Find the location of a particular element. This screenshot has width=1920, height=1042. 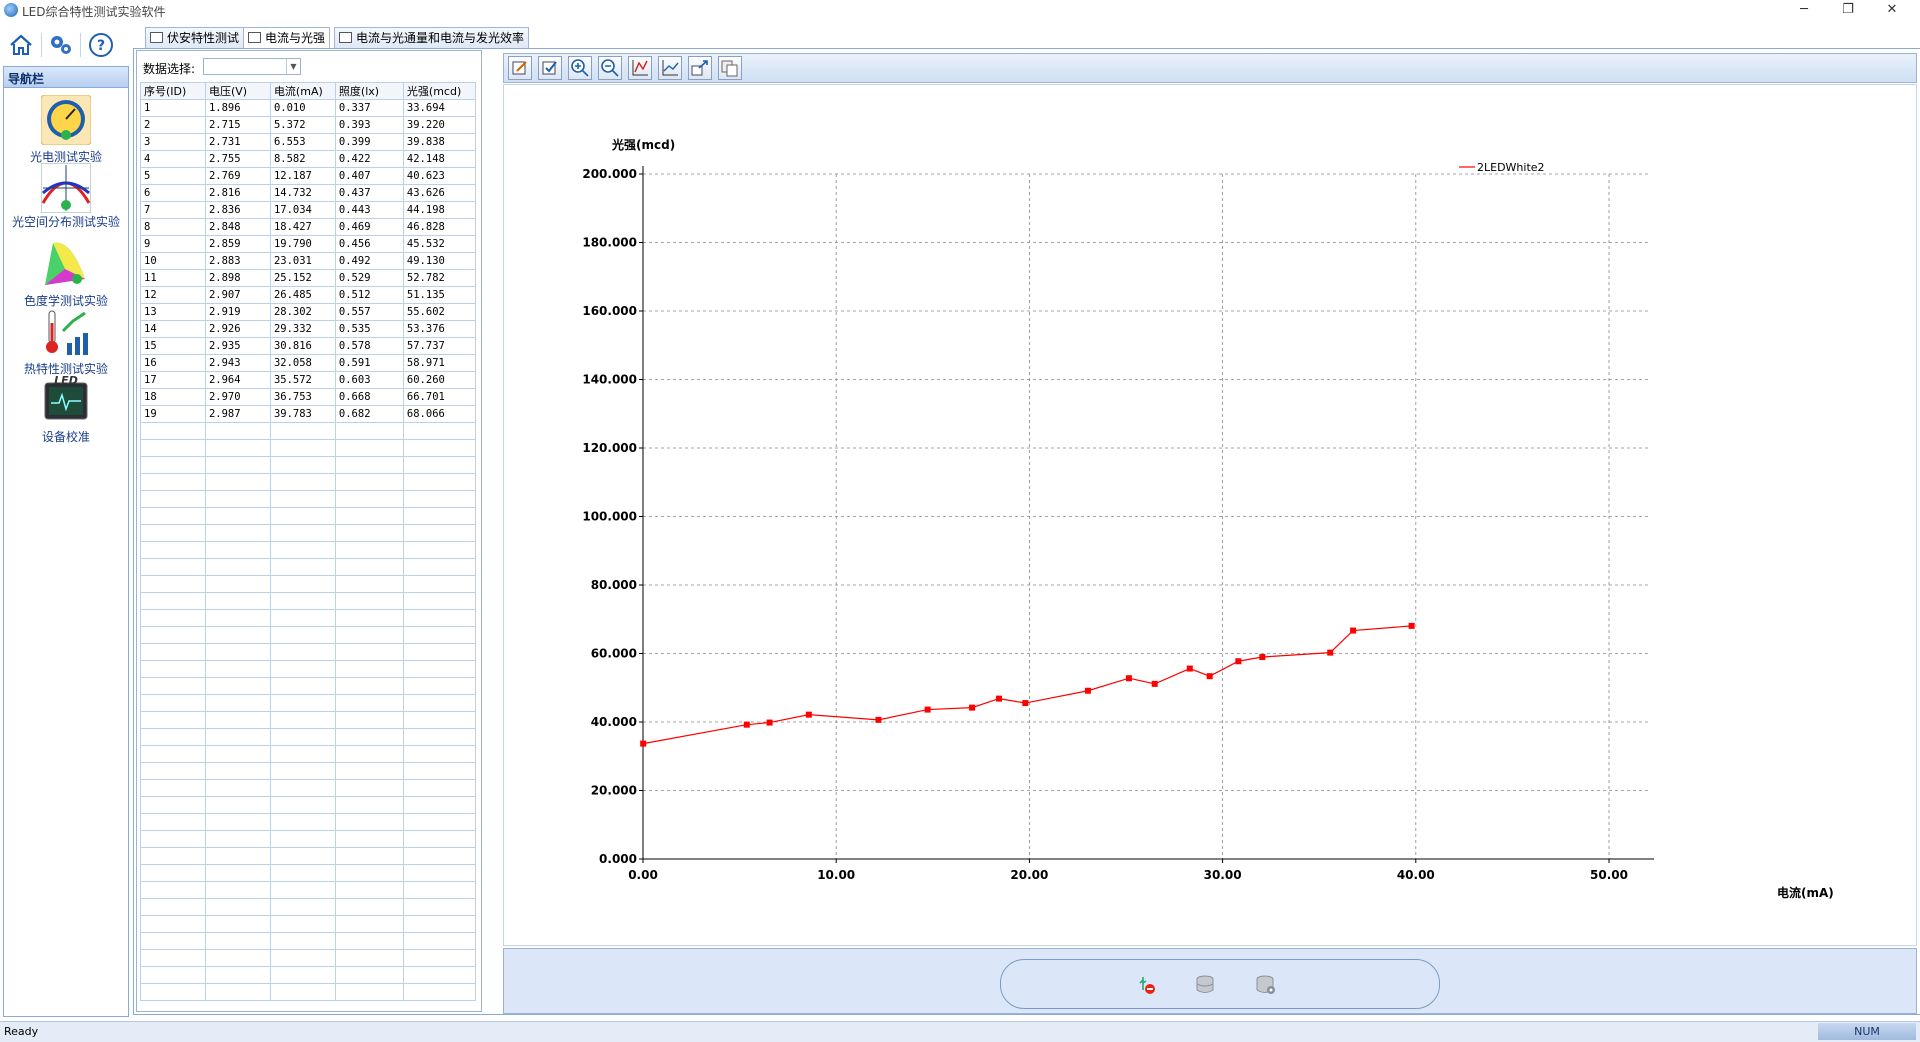

export-icon is located at coordinates (700, 68).